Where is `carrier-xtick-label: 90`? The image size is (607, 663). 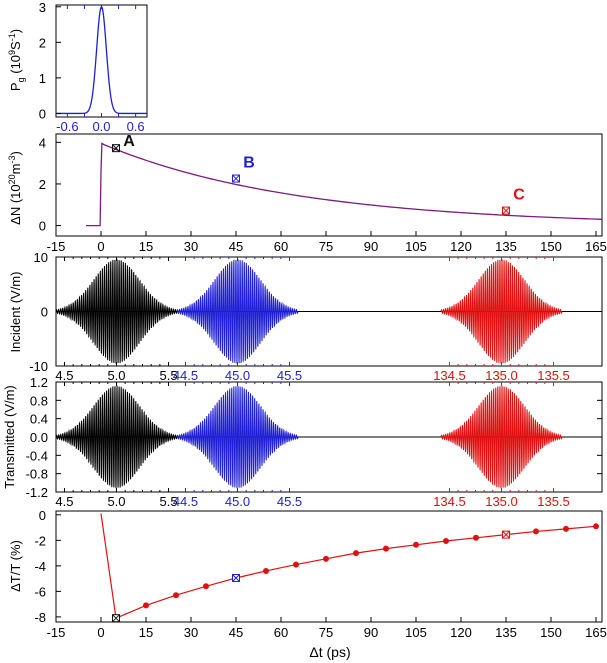 carrier-xtick-label: 90 is located at coordinates (371, 246).